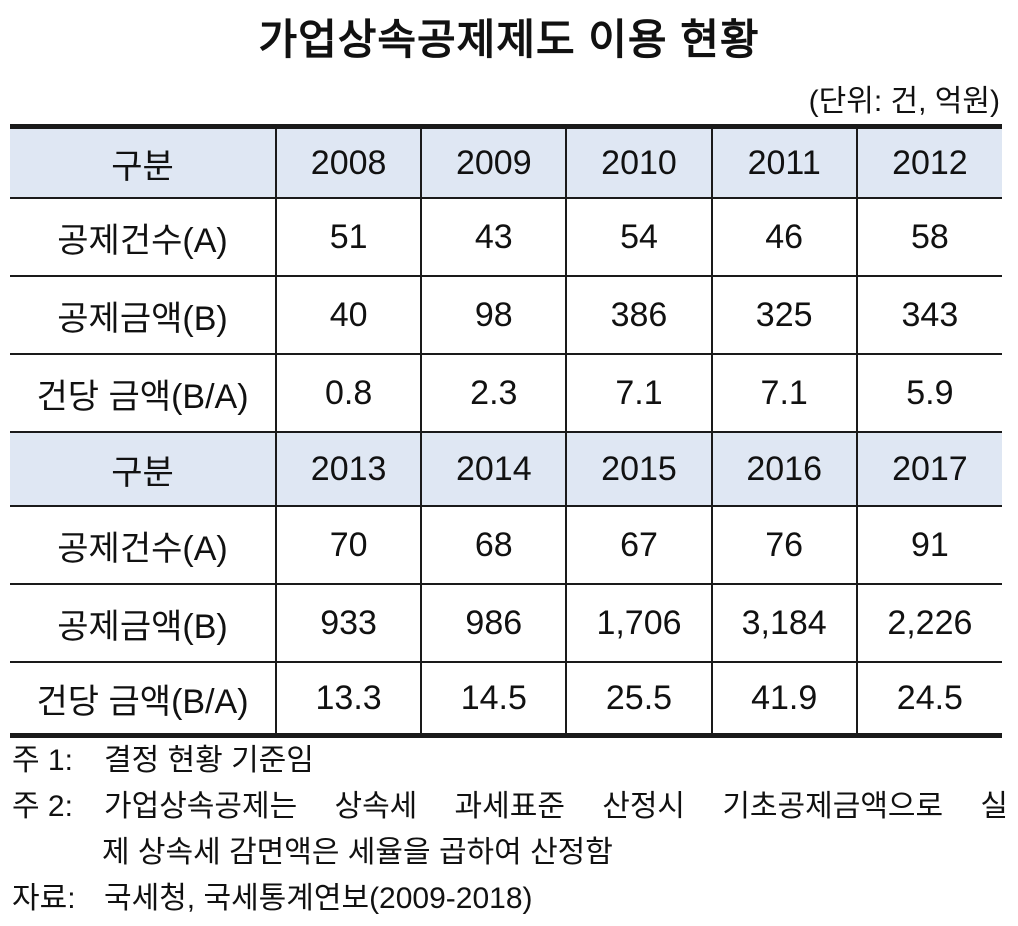 The width and height of the screenshot is (1018, 926). What do you see at coordinates (904, 101) in the screenshot?
I see `unit-label: (단위: 건, 억원)` at bounding box center [904, 101].